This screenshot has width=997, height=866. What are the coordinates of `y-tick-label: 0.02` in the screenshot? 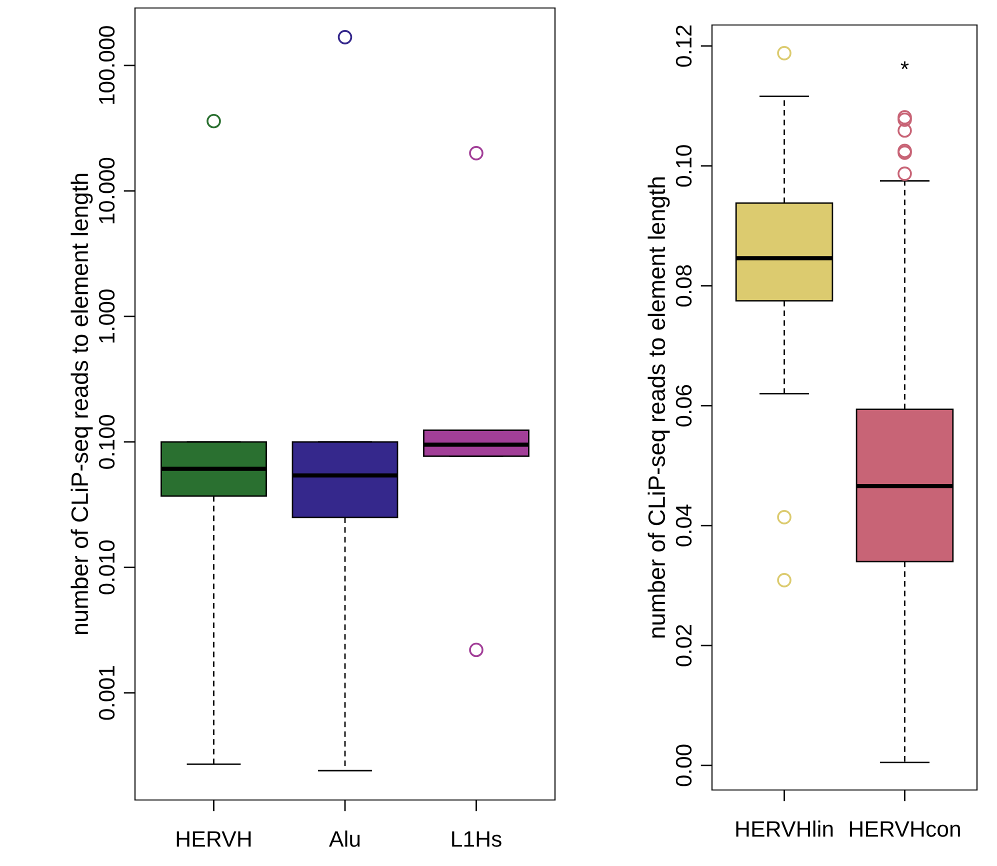 It's located at (684, 645).